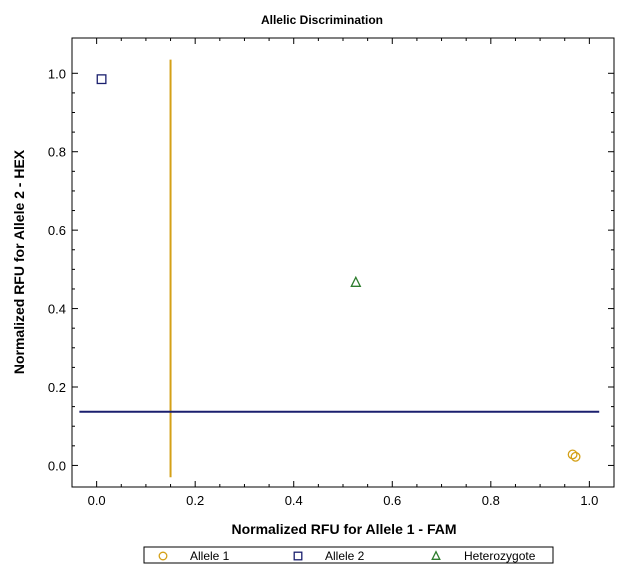  I want to click on y-tick-label: 1.0, so click(57, 73).